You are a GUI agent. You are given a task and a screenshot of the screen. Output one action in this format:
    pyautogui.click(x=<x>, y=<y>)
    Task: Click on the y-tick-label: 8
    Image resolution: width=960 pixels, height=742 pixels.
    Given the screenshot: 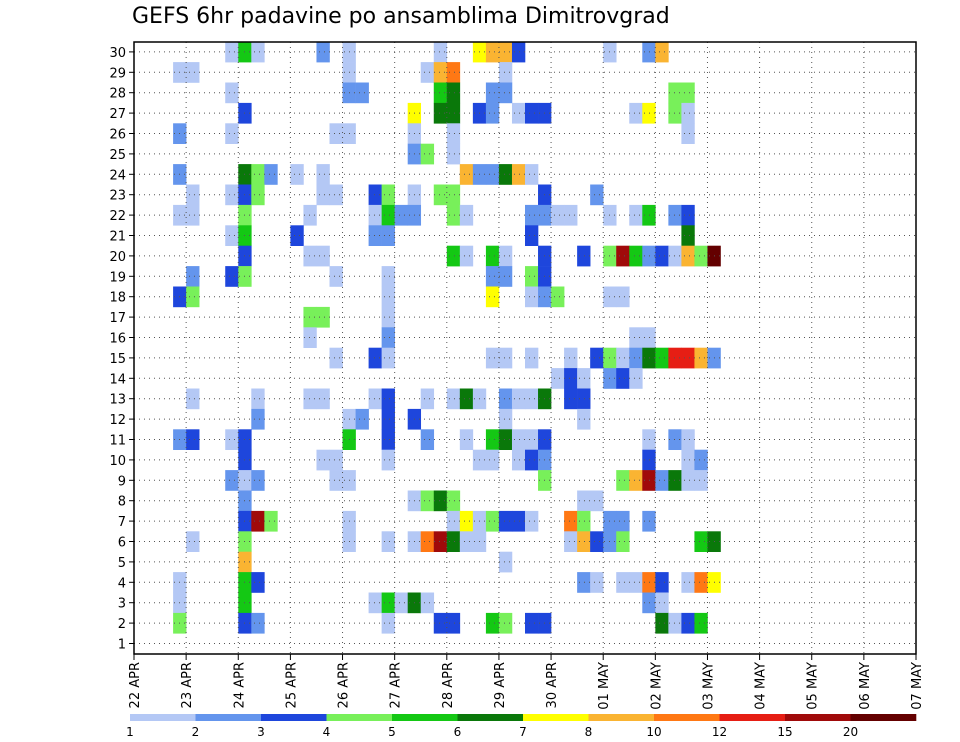 What is the action you would take?
    pyautogui.click(x=122, y=502)
    